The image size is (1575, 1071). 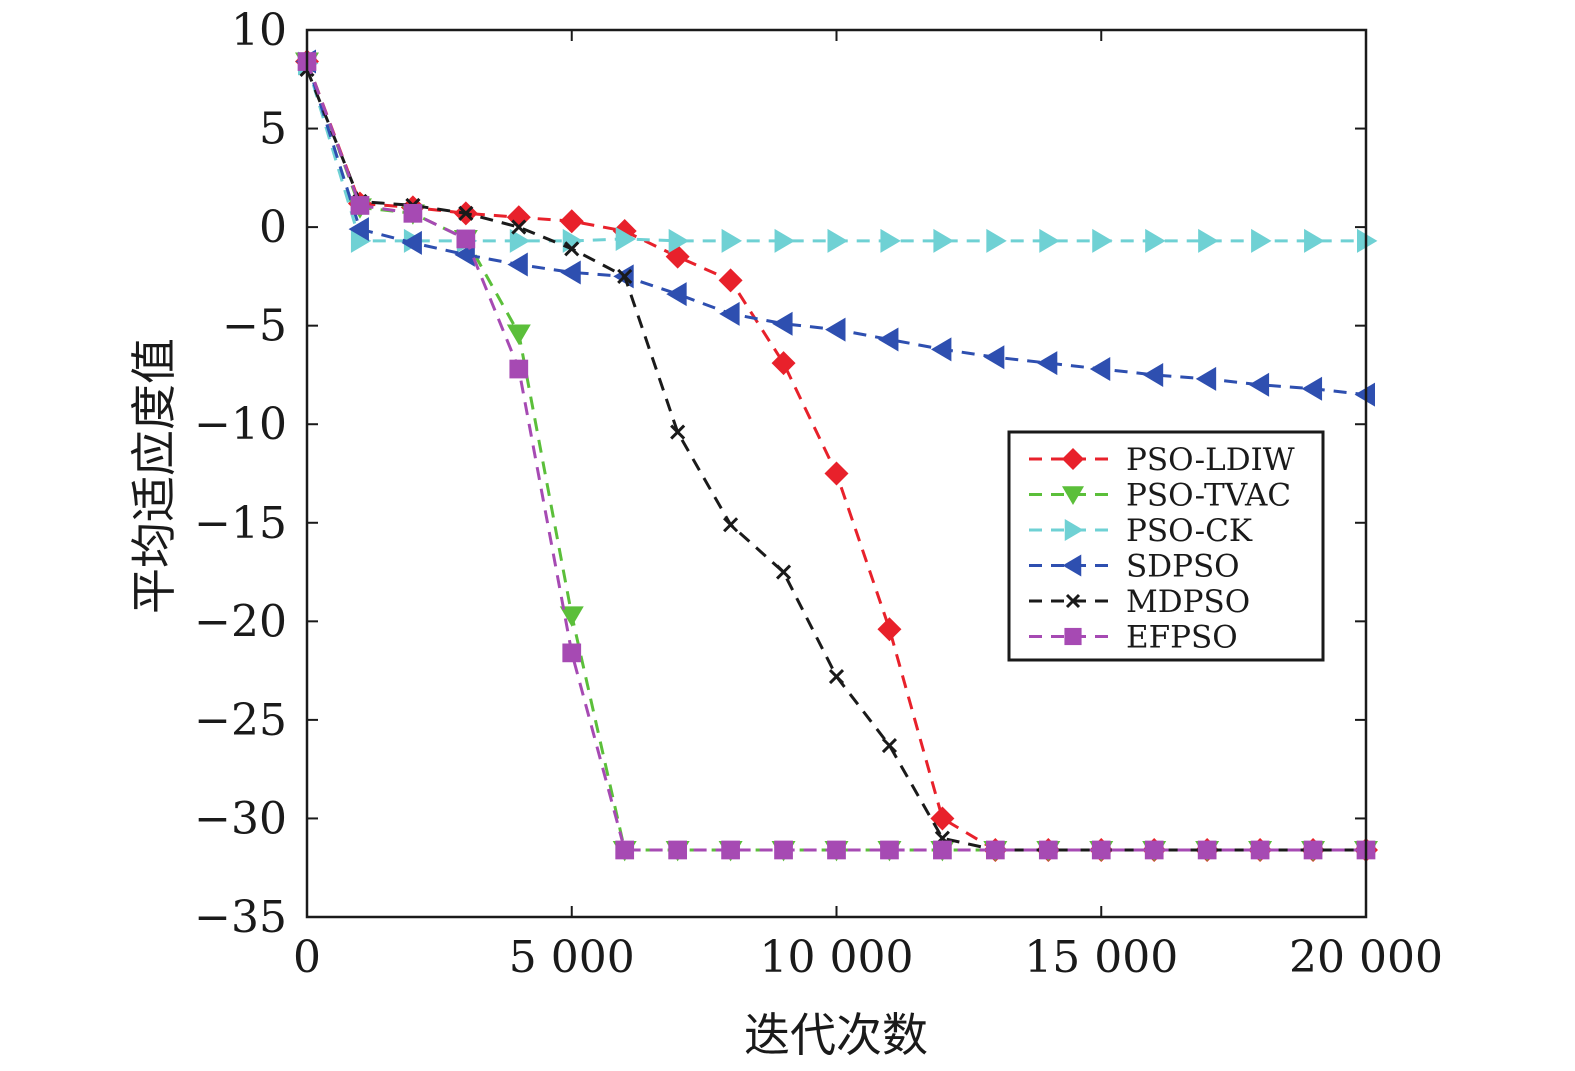 What do you see at coordinates (307, 957) in the screenshot?
I see `x-tick-label: 0` at bounding box center [307, 957].